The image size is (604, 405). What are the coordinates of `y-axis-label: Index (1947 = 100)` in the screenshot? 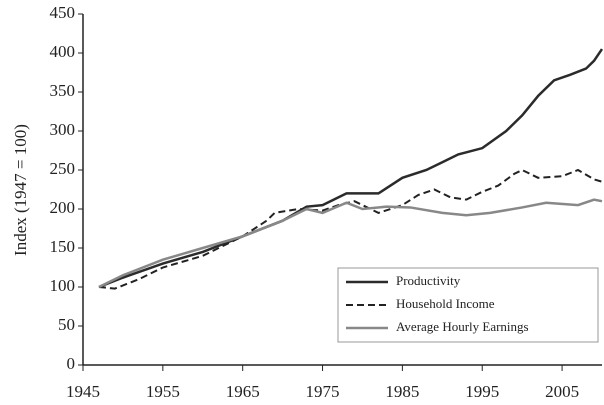 It's located at (20, 190).